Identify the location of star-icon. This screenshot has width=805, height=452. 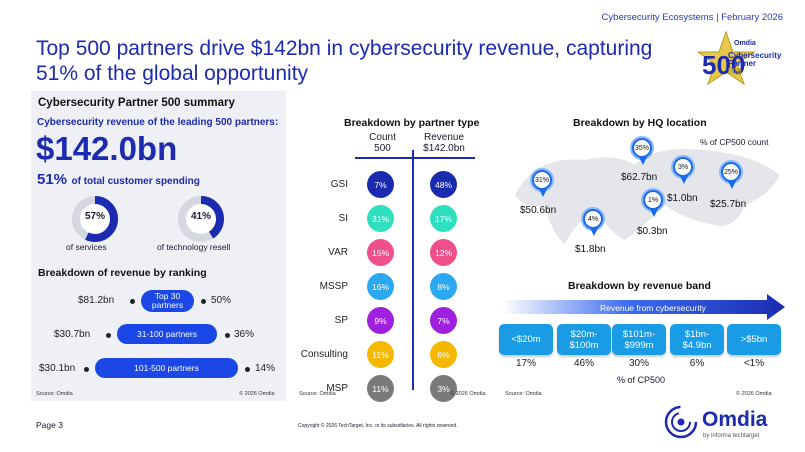
(727, 58).